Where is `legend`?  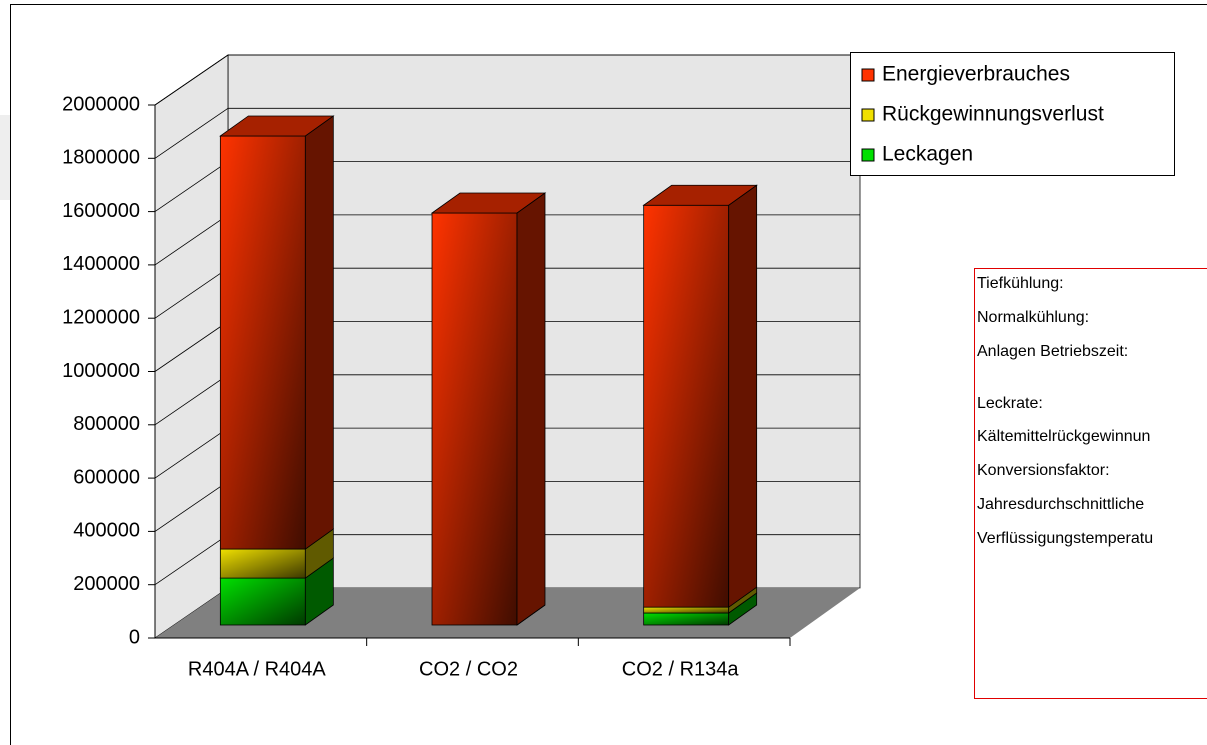 legend is located at coordinates (1012, 114).